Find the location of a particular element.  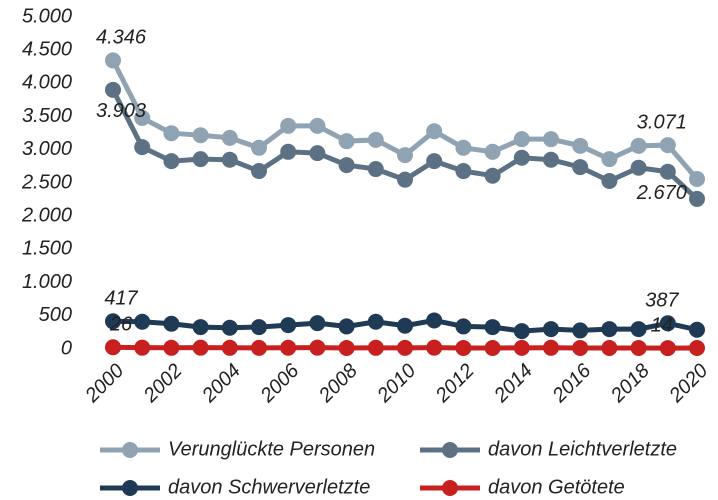

y-tick-label: 4.500 is located at coordinates (47, 49).